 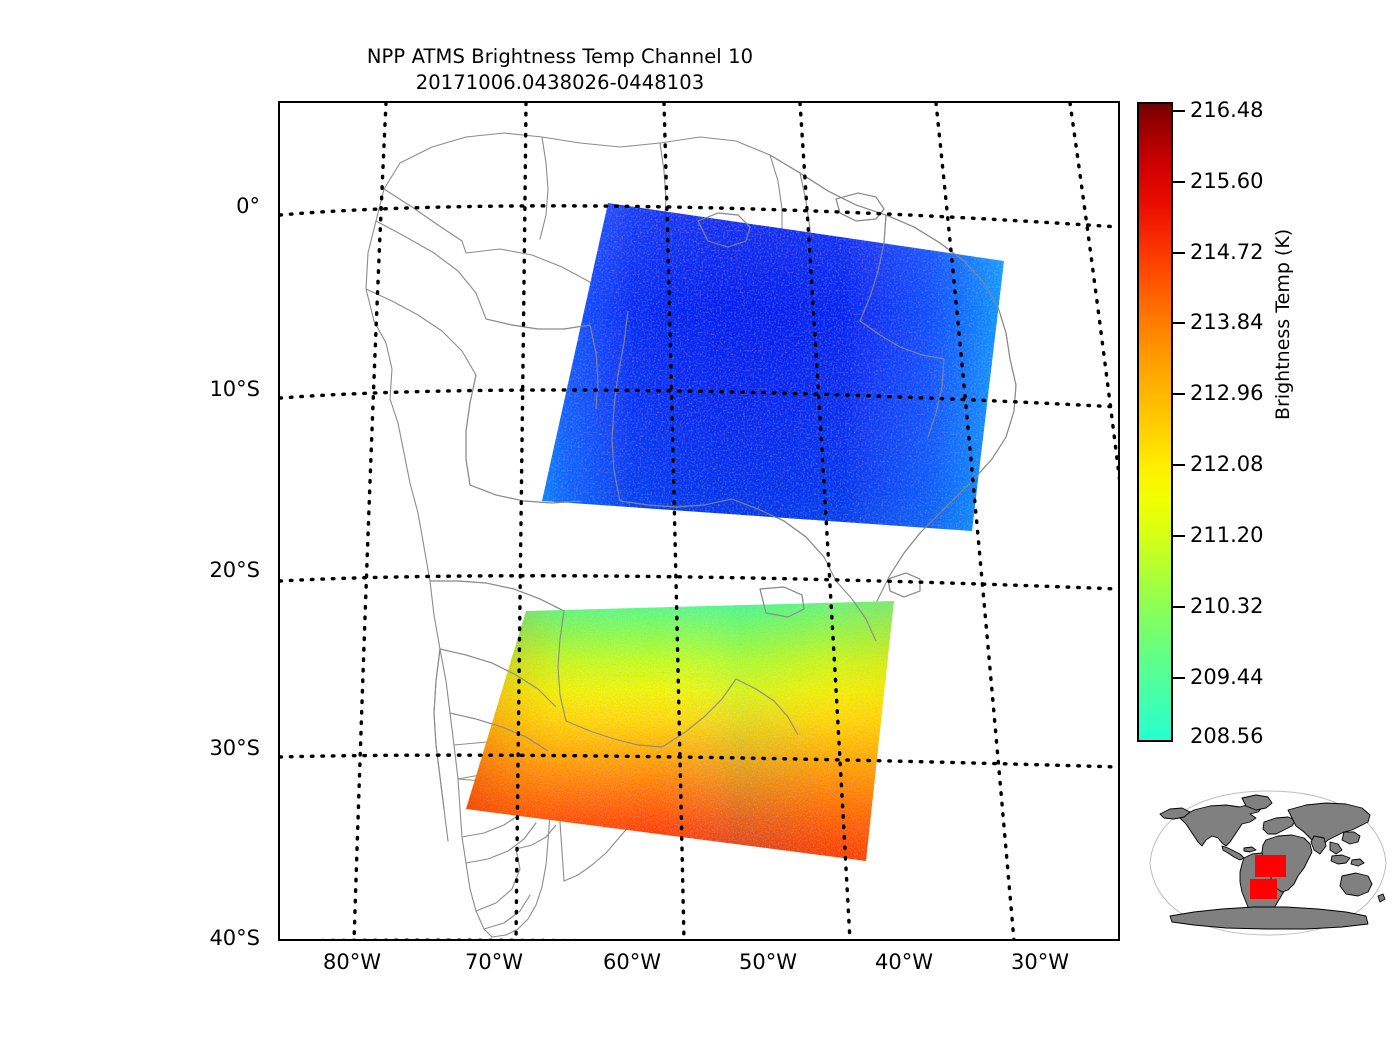 What do you see at coordinates (1270, 866) in the screenshot?
I see `inset-highlight-north` at bounding box center [1270, 866].